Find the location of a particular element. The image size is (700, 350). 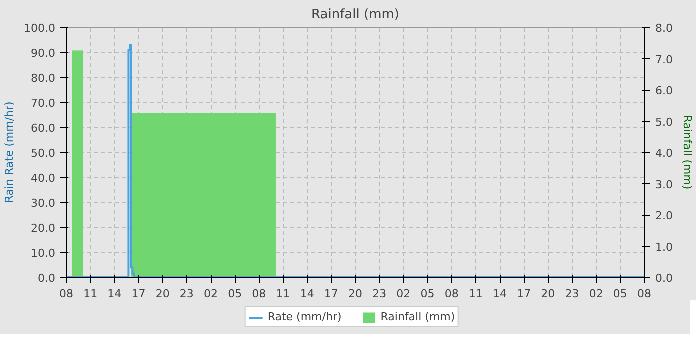

y2-tick-label: 7.0 is located at coordinates (664, 59).